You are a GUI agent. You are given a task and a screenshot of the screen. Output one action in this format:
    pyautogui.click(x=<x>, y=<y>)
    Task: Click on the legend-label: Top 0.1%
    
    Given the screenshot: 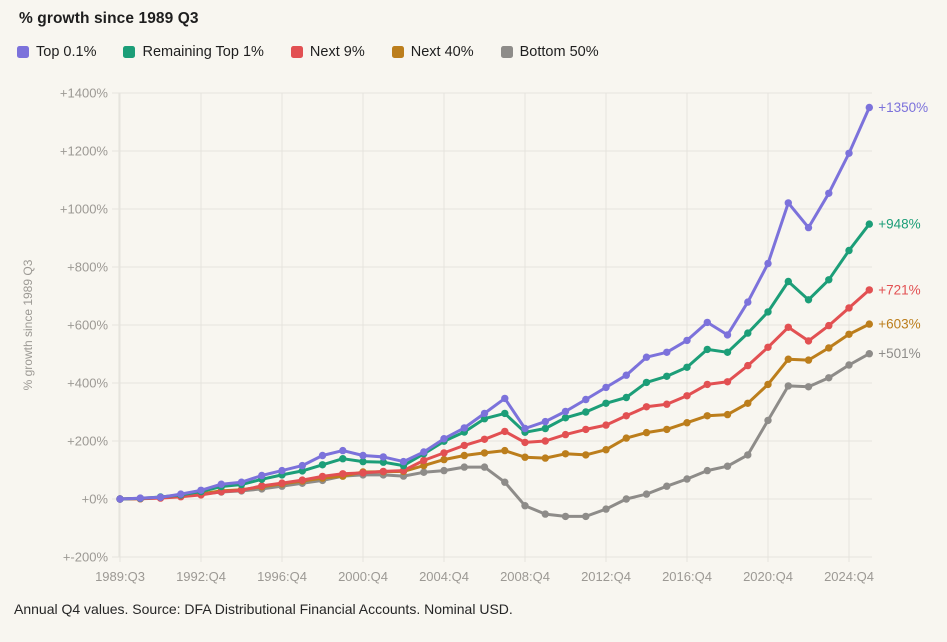 What is the action you would take?
    pyautogui.click(x=66, y=52)
    